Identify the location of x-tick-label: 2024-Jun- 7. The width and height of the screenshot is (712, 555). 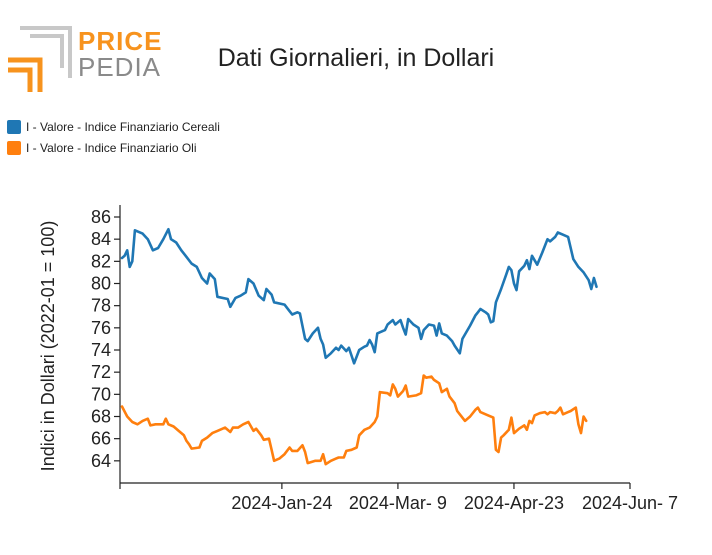
(630, 503).